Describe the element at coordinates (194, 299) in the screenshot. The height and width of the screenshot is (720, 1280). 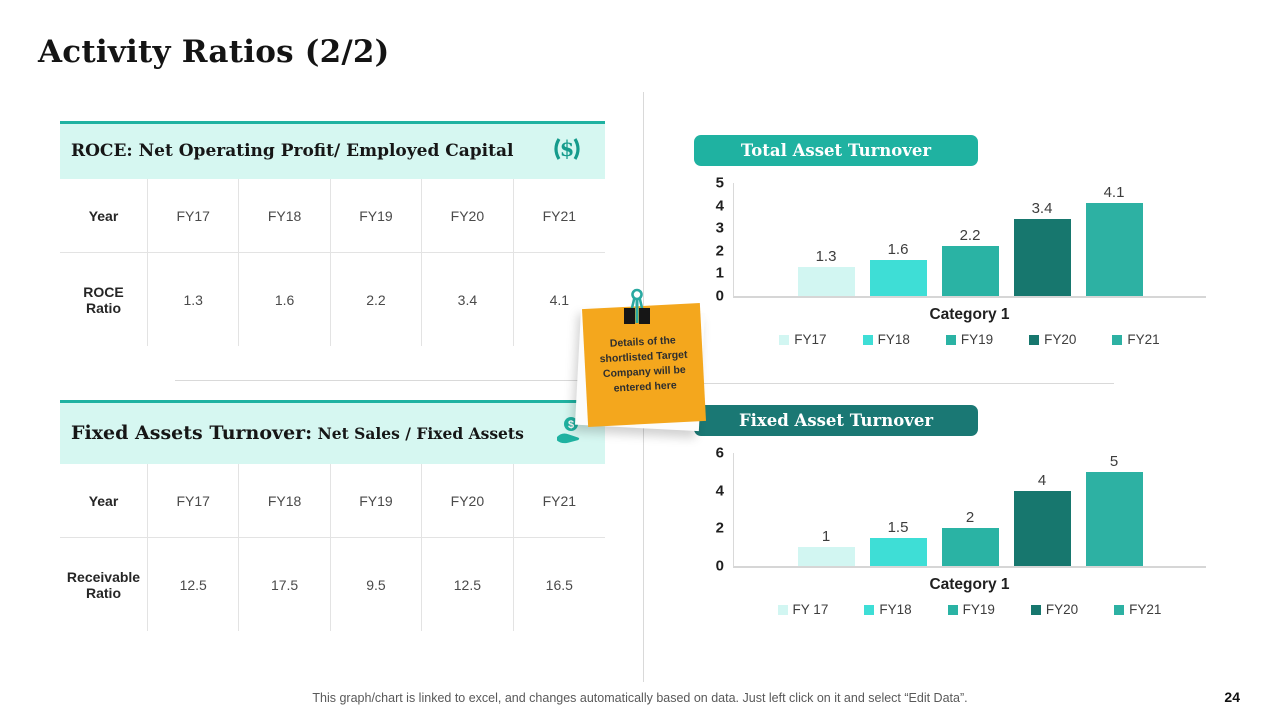
I see `value-cell: 1.3` at that location.